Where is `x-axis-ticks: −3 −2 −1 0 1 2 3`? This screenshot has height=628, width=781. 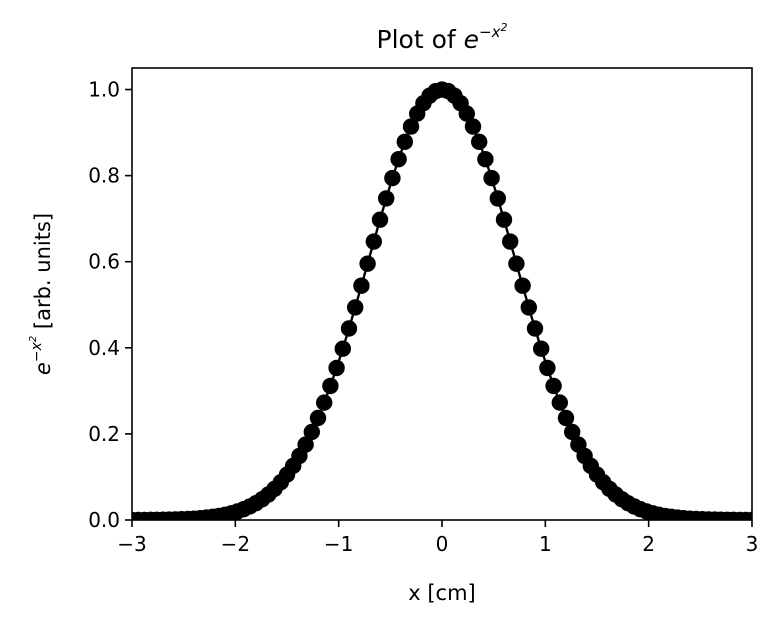
x-axis-ticks: −3 −2 −1 0 1 2 3 is located at coordinates (437, 538).